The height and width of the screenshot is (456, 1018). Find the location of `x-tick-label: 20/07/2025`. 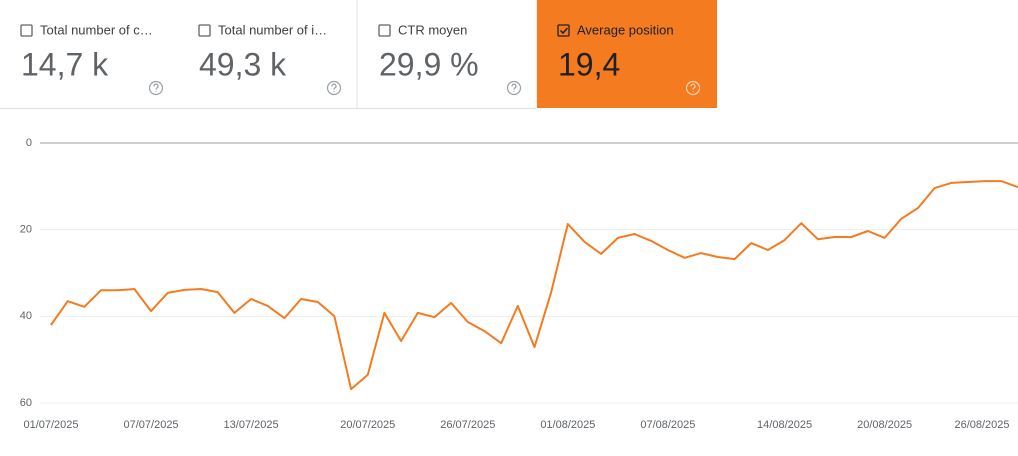

x-tick-label: 20/07/2025 is located at coordinates (367, 425).